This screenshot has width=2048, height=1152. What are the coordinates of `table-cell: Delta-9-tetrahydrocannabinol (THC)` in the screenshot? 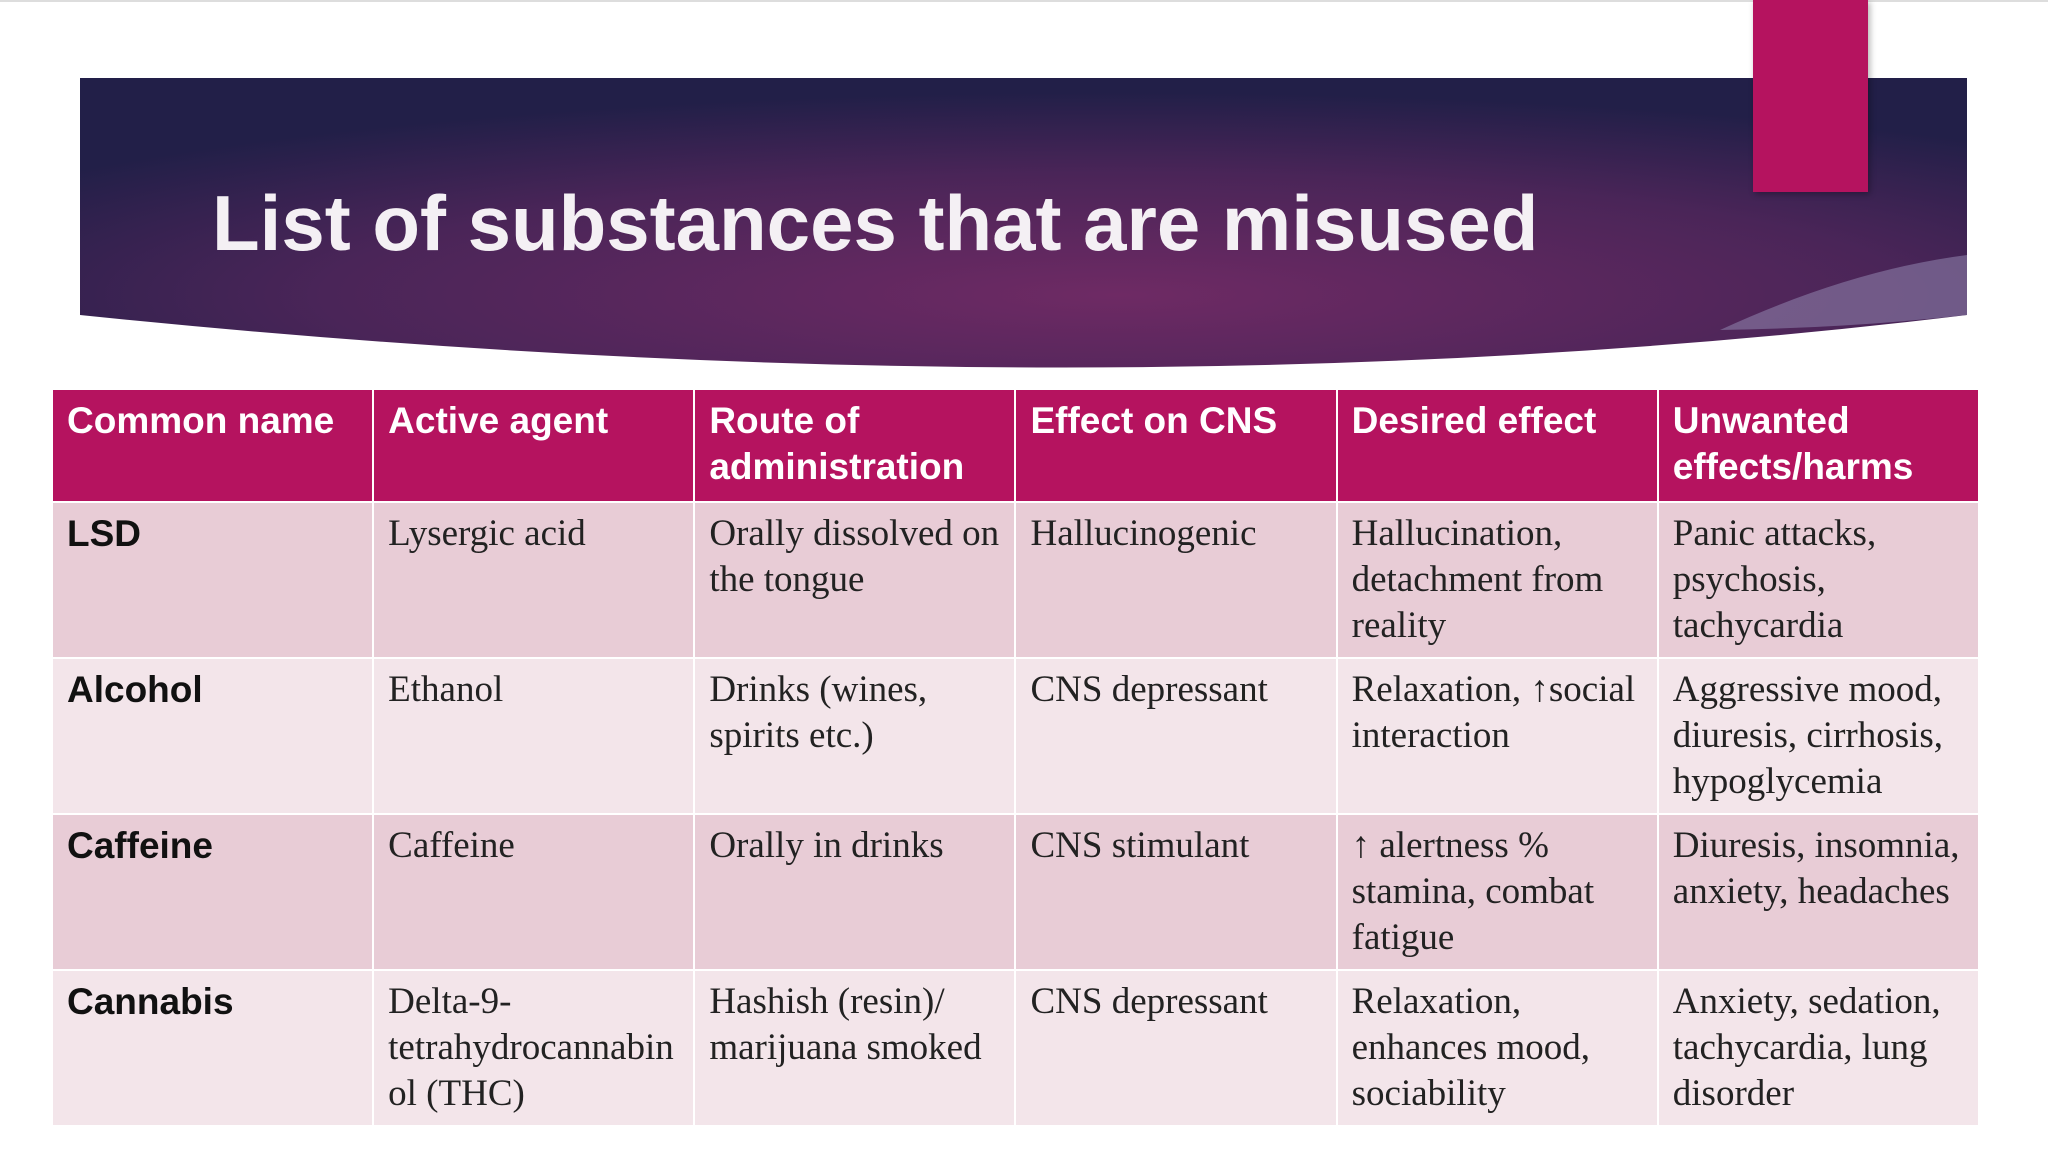 It's located at (534, 1048).